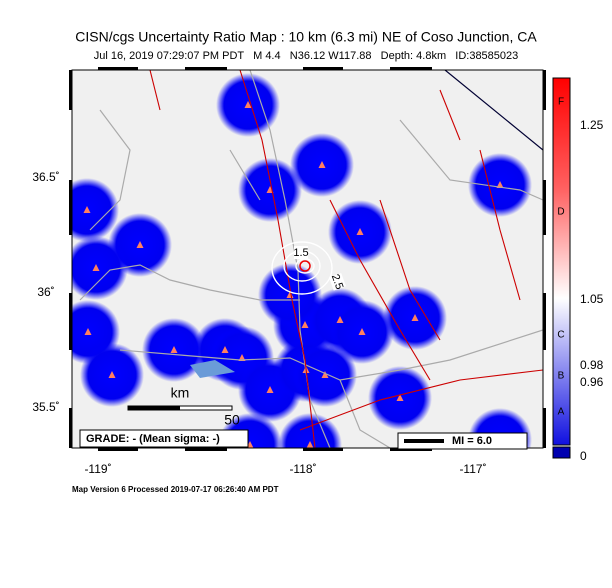 The height and width of the screenshot is (588, 612). I want to click on lat-labels: 36.5˚ 36˚ 35.5˚, so click(45, 292).